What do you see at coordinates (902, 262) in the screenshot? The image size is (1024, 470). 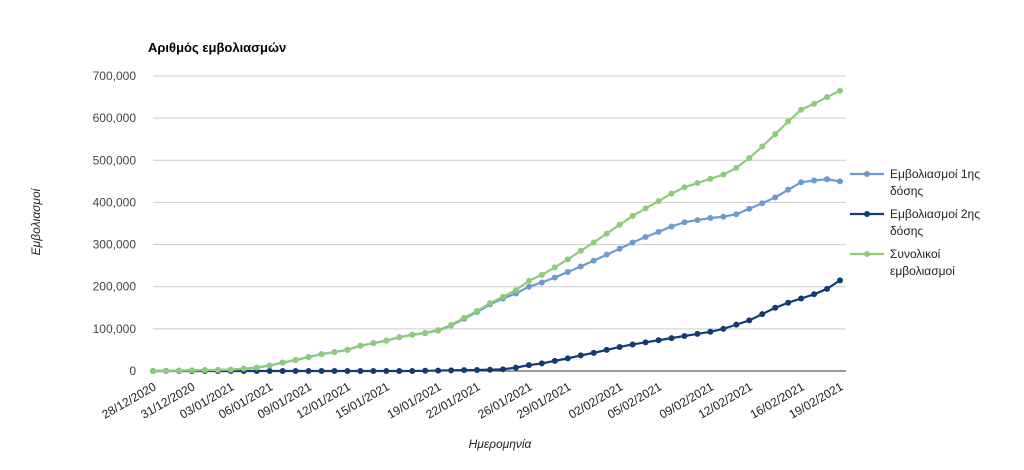 I see `legend-item-3: Συνολικοί εμβολιασμοί` at bounding box center [902, 262].